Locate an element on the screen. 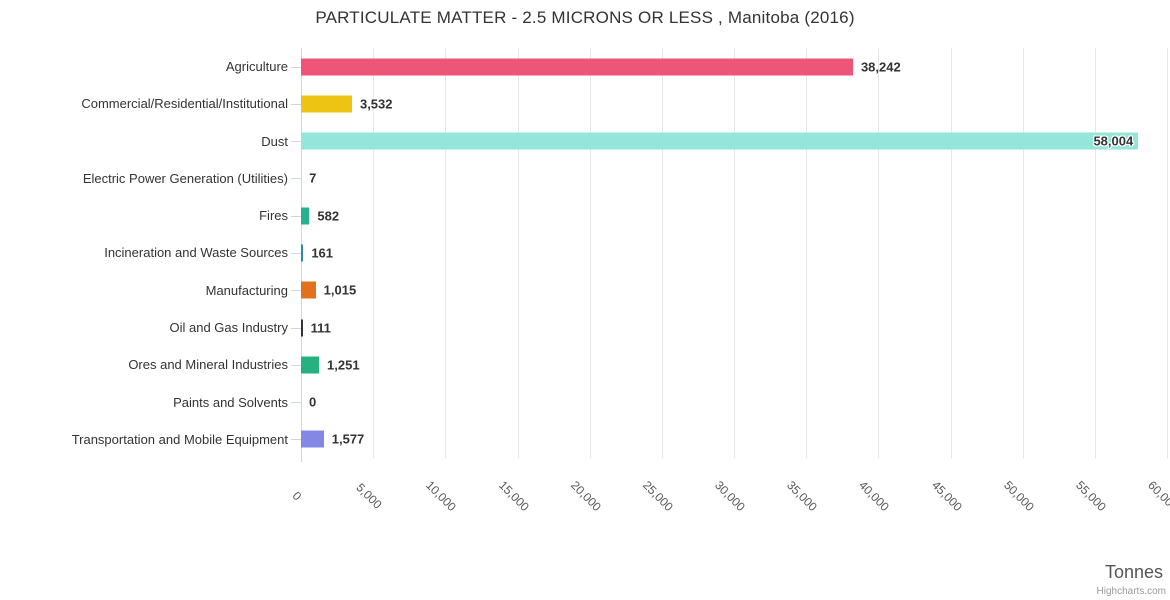  bar-oil-and-gas-industry is located at coordinates (302, 328).